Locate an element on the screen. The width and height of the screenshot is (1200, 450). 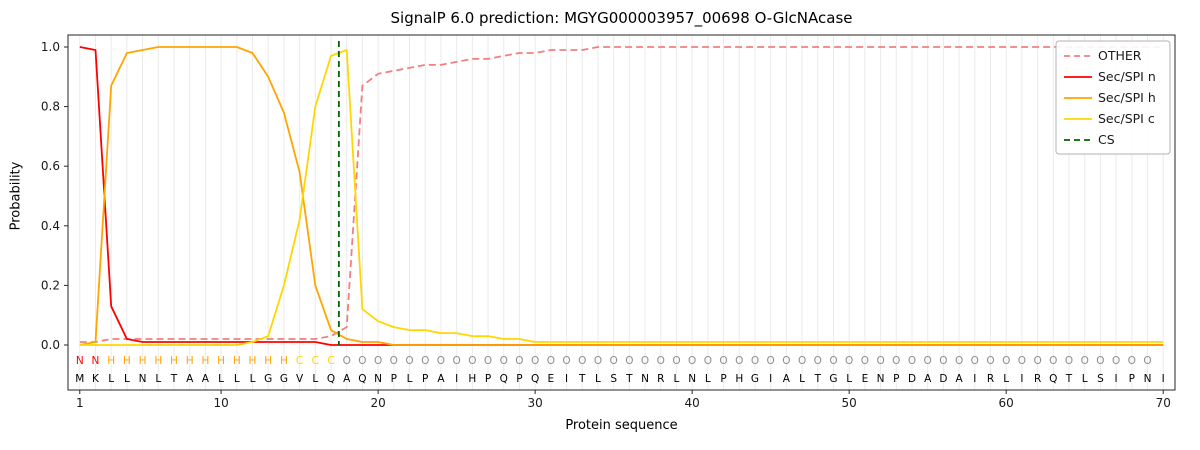
region-label: N is located at coordinates (80, 361).